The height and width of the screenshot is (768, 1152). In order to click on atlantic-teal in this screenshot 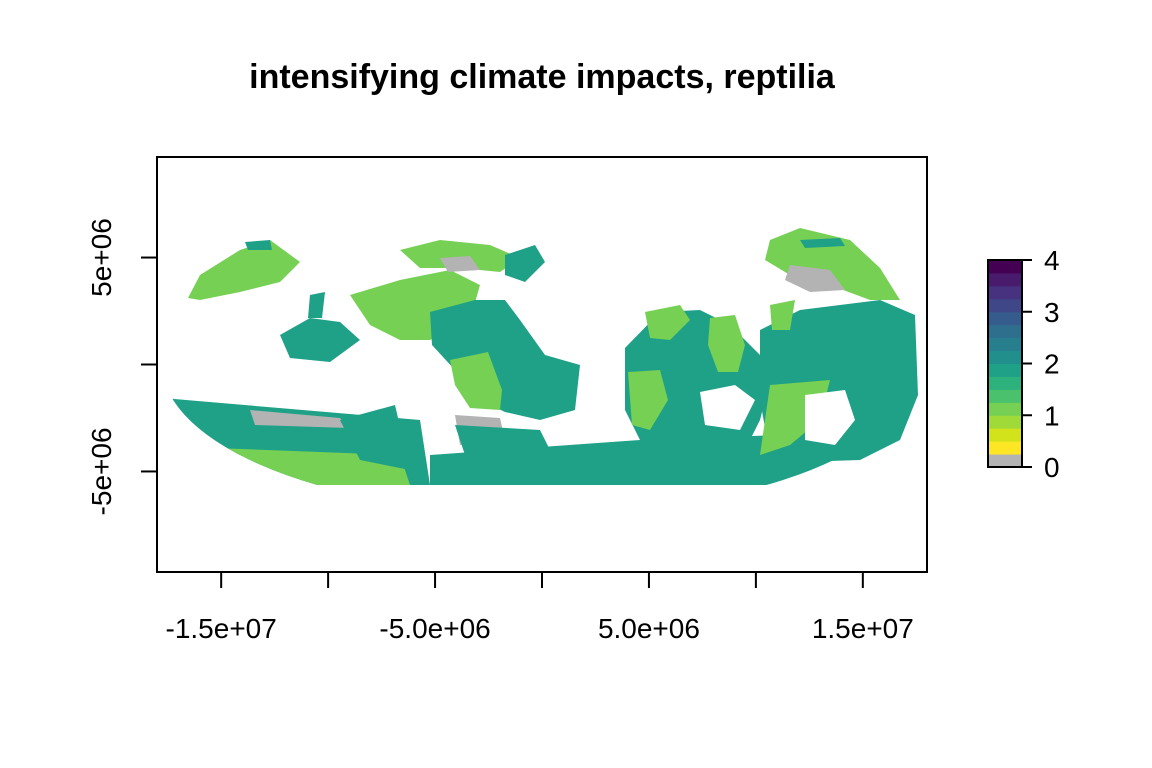, I will do `click(505, 360)`.